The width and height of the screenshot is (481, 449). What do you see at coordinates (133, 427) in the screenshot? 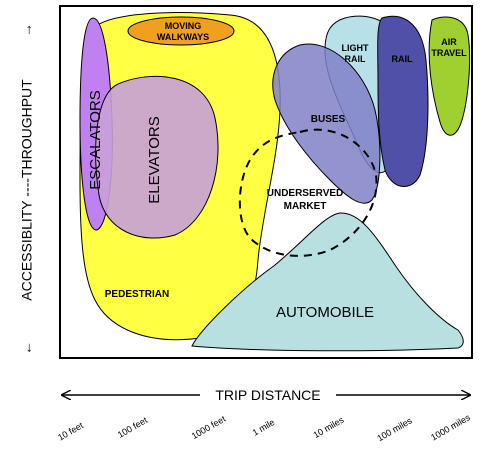
I see `x-tick-label: 100 feet` at bounding box center [133, 427].